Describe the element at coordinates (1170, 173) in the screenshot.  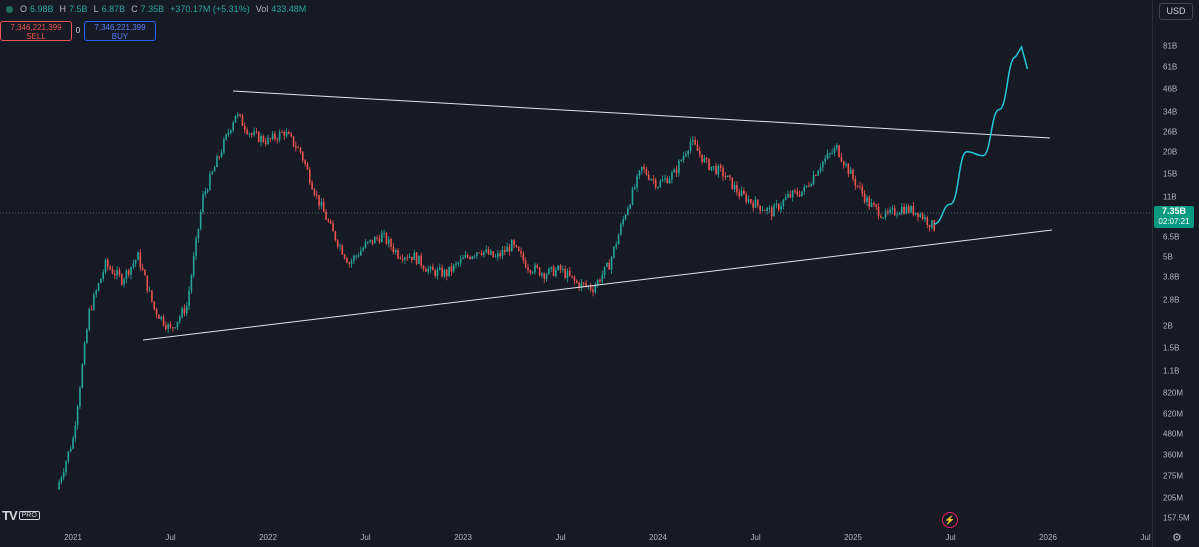
I see `price-axis-label: 15B` at that location.